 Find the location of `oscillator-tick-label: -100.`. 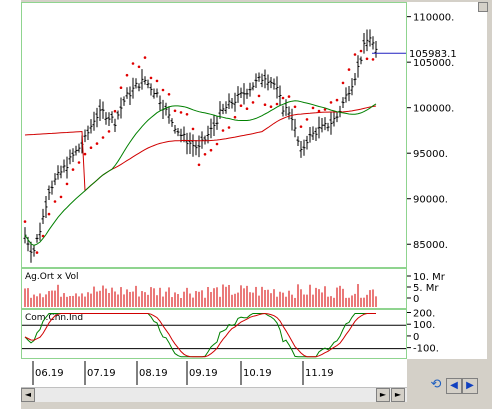

oscillator-tick-label: -100. is located at coordinates (426, 349).